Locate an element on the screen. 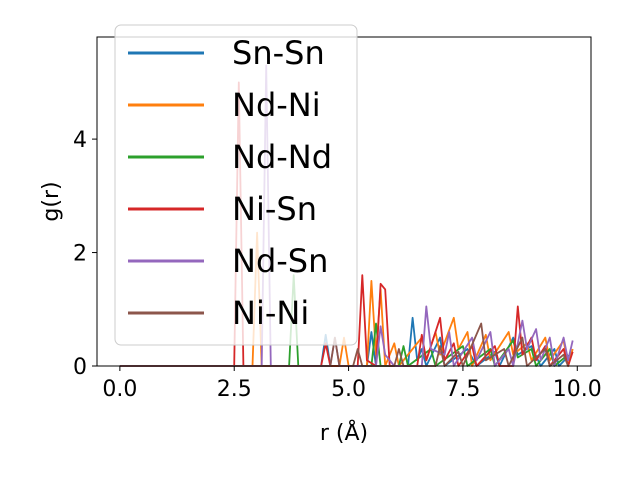 This screenshot has width=640, height=480. legend-label: Nd-Sn is located at coordinates (280, 261).